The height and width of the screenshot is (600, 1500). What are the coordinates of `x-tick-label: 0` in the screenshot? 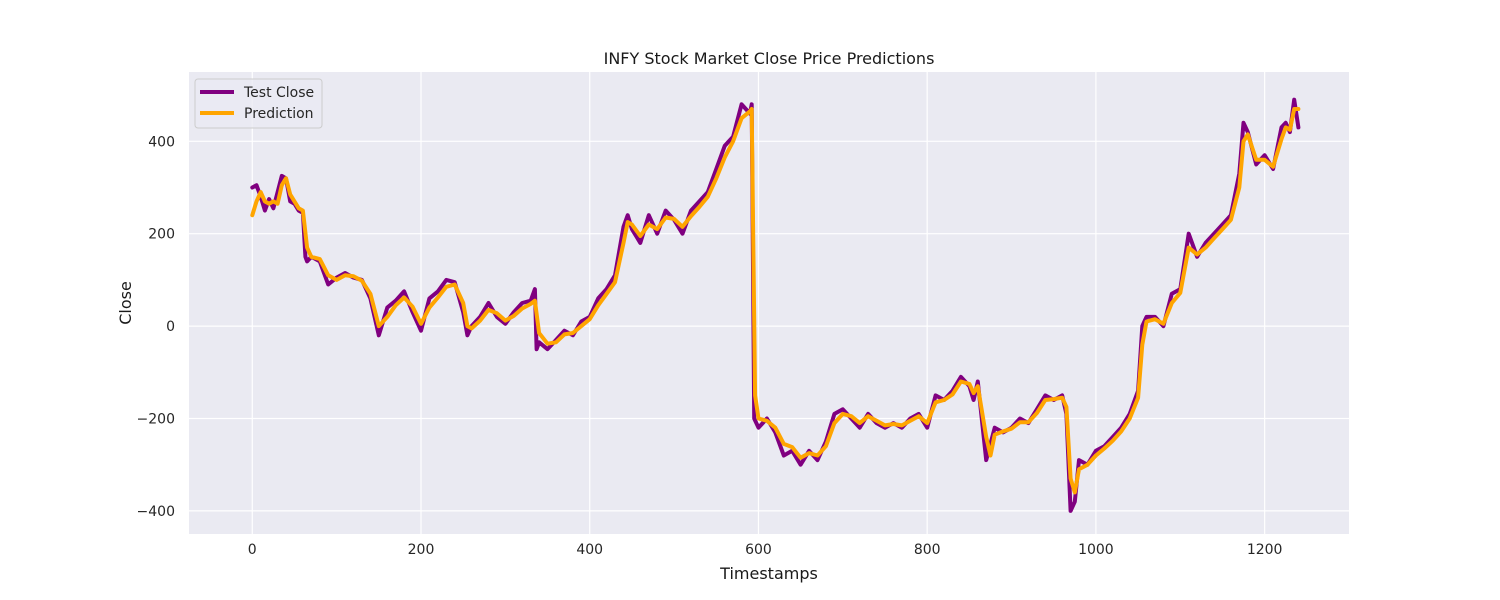 It's located at (252, 550).